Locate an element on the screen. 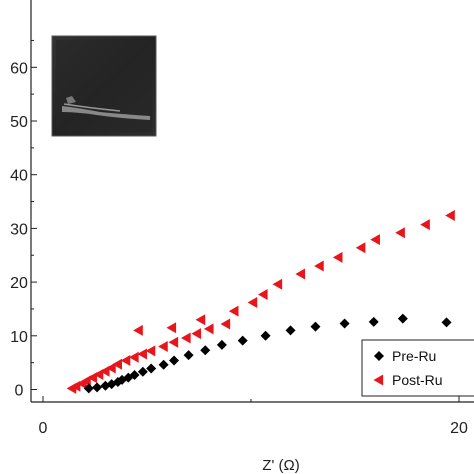  y-tick-label: 30 is located at coordinates (19, 229).